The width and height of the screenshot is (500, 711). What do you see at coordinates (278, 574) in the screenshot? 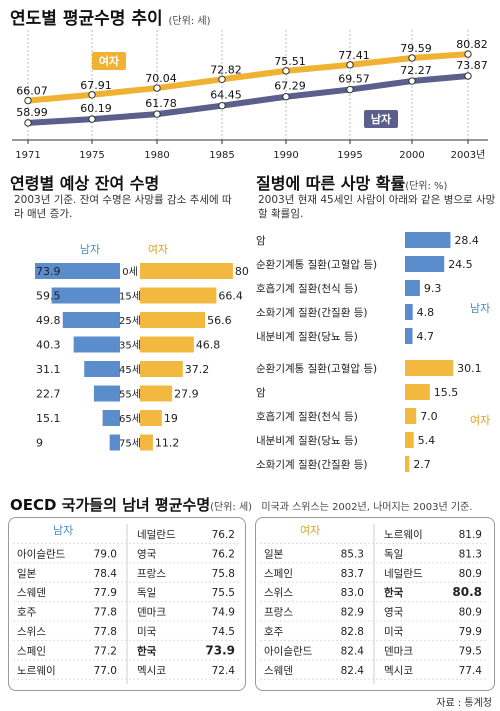
I see `country-name: 스페인` at bounding box center [278, 574].